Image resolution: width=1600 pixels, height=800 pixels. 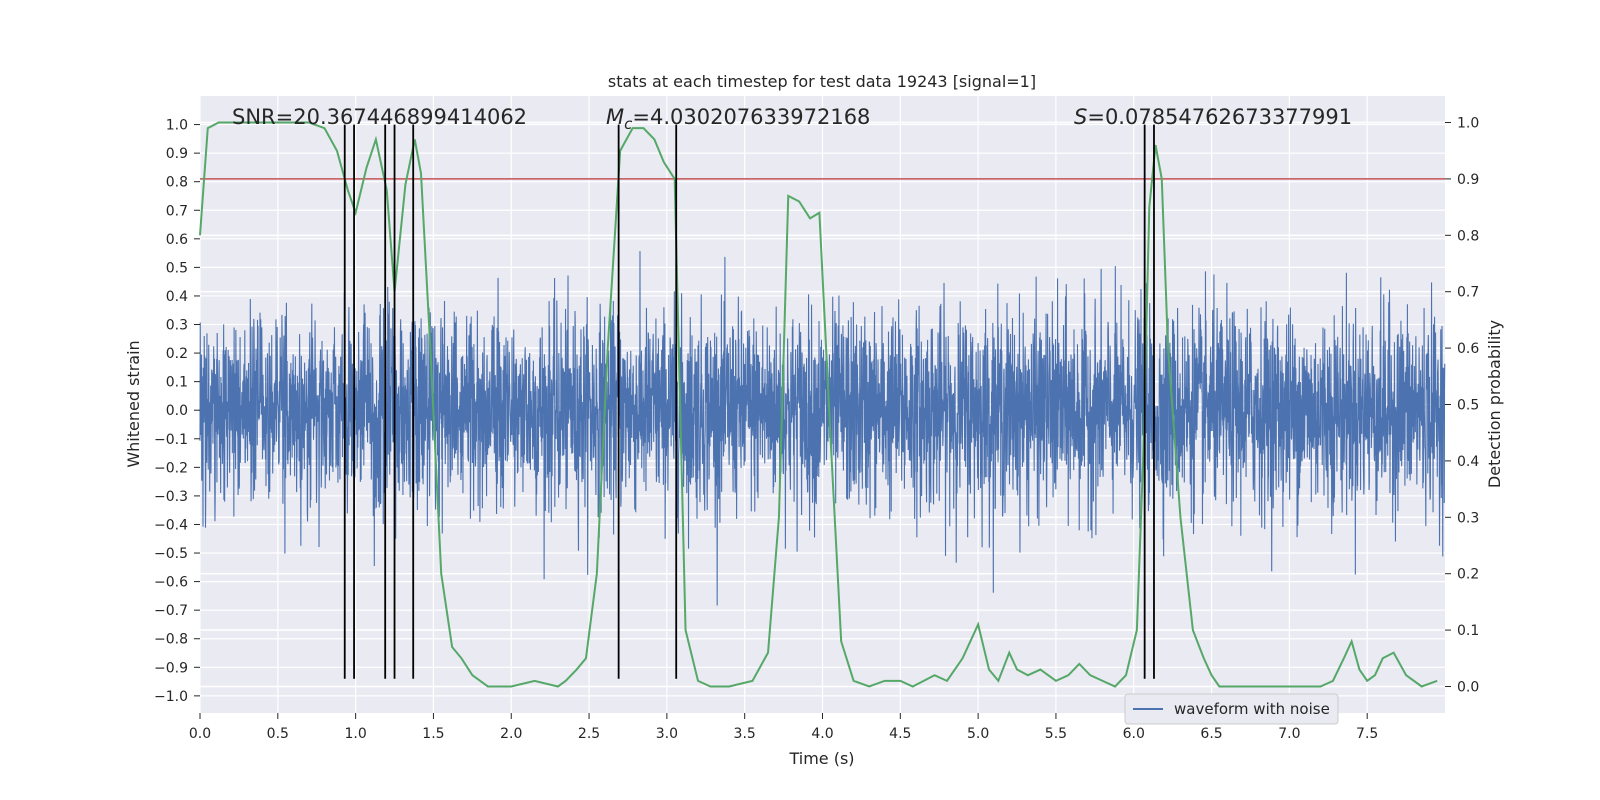 What do you see at coordinates (1468, 518) in the screenshot?
I see `y2-tick-label: 0.3` at bounding box center [1468, 518].